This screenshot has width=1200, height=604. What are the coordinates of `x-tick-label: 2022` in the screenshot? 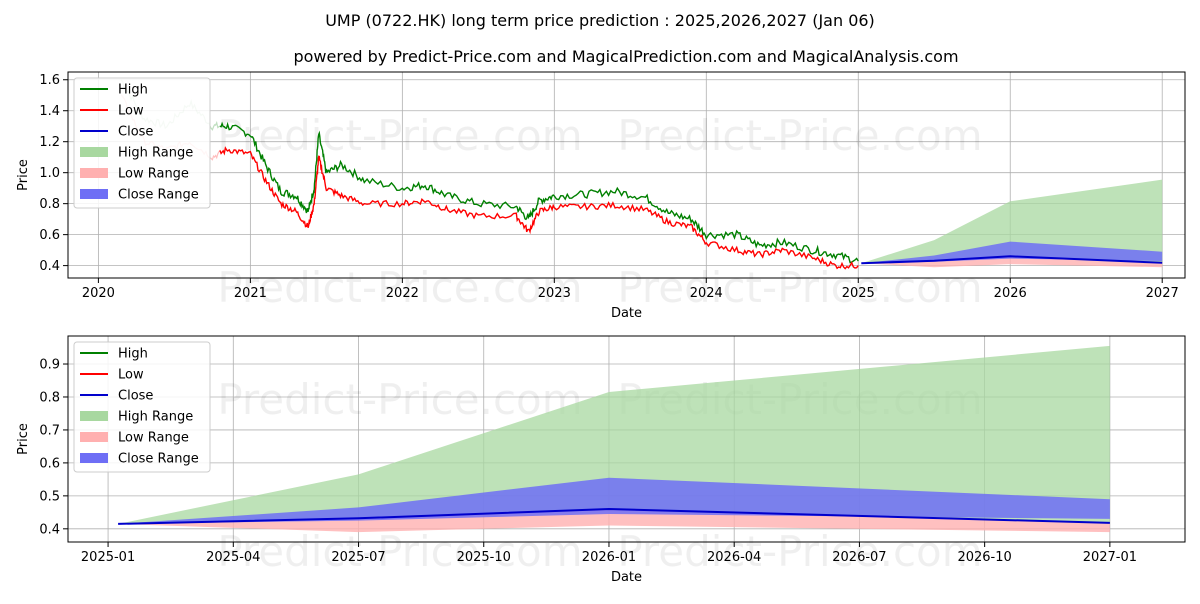 It's located at (402, 293).